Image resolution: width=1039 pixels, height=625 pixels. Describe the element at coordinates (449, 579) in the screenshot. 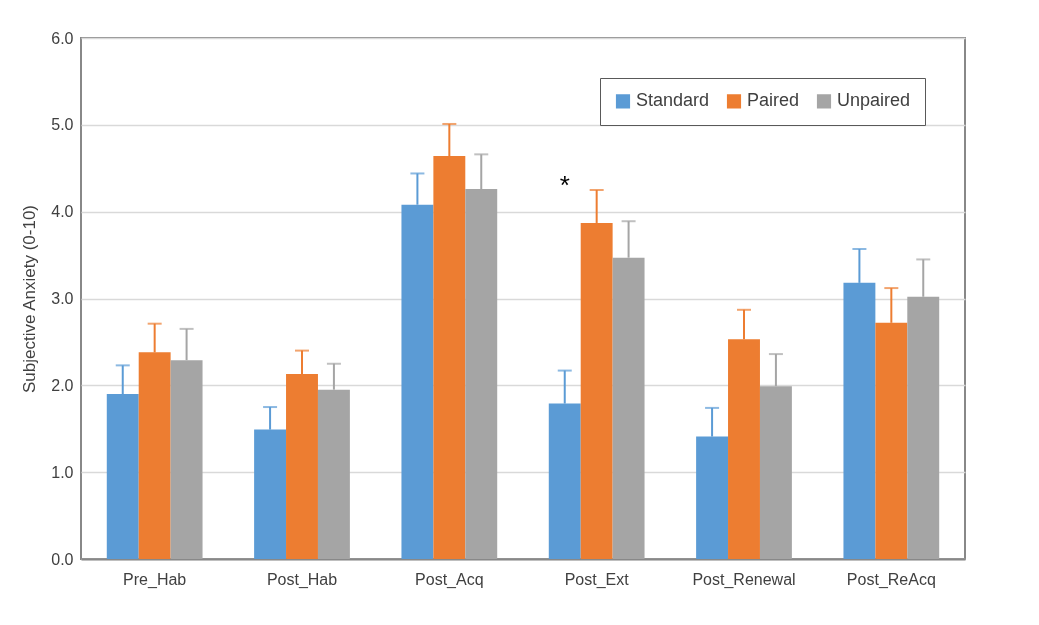

I see `x-tick-label: Post_Acq` at that location.